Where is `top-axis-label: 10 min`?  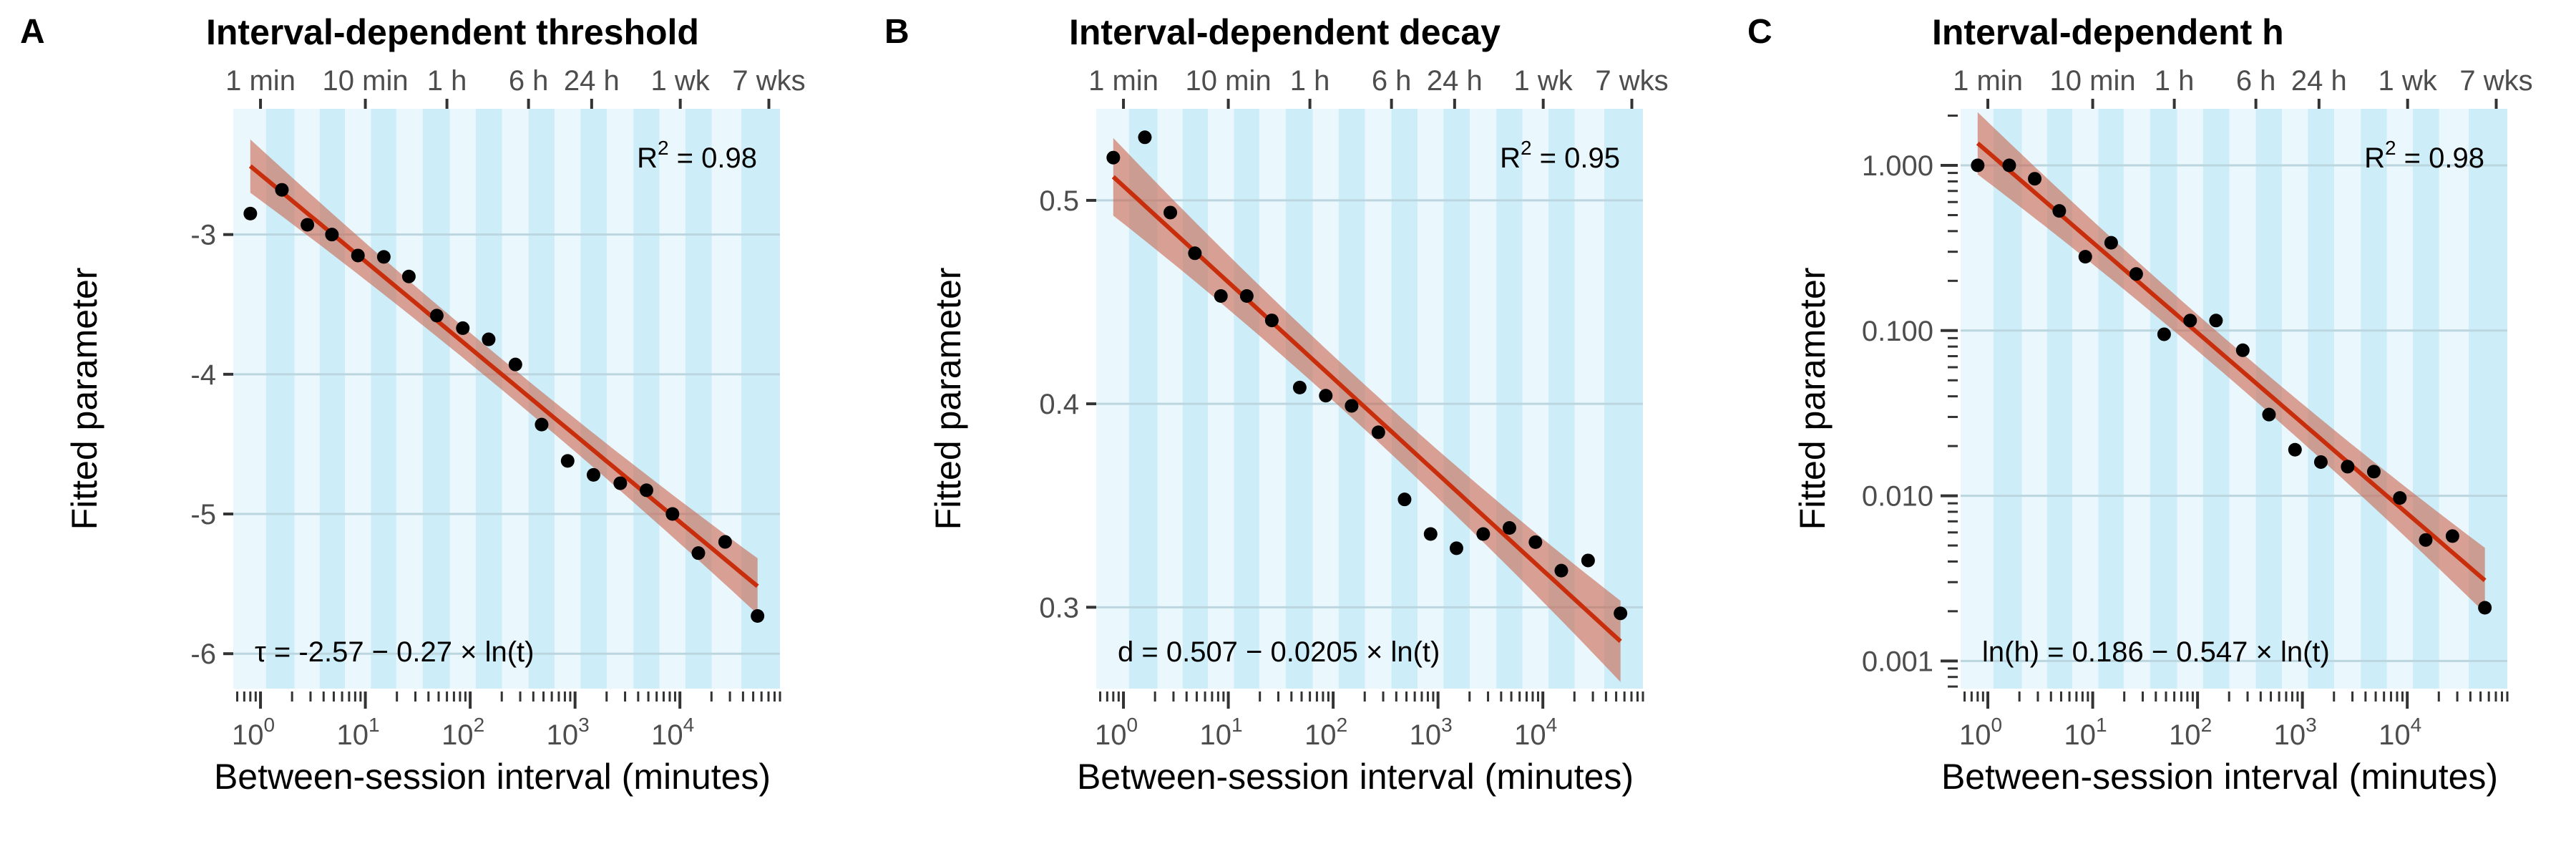 top-axis-label: 10 min is located at coordinates (2093, 81).